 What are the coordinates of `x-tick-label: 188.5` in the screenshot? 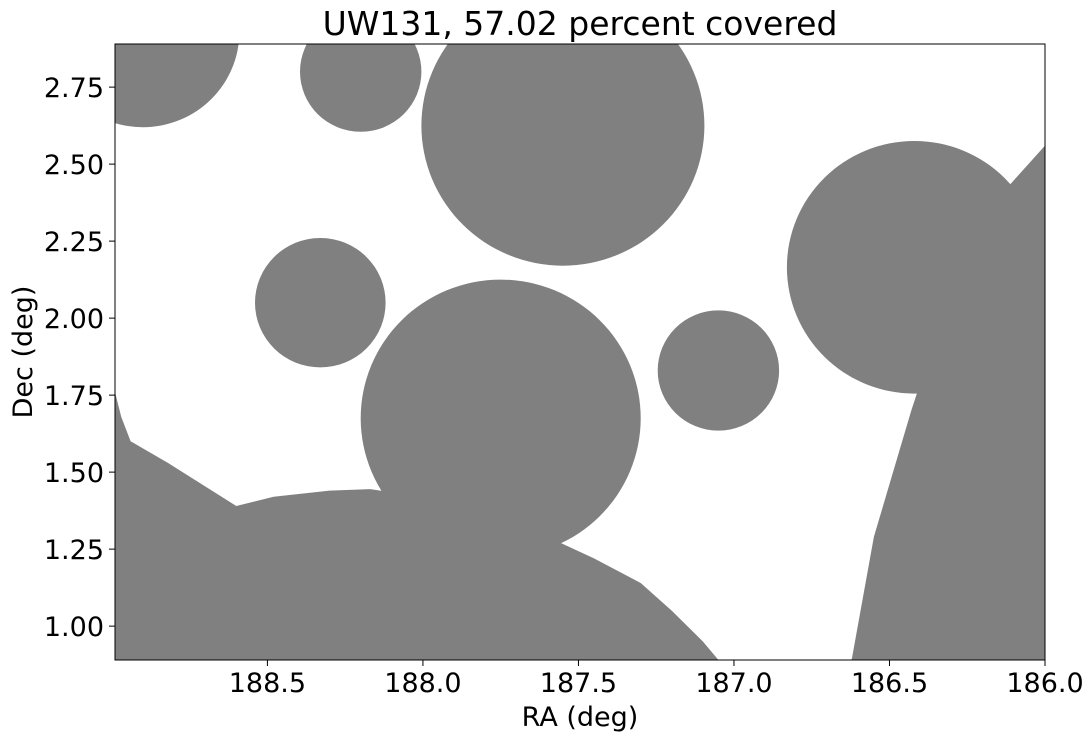 It's located at (267, 683).